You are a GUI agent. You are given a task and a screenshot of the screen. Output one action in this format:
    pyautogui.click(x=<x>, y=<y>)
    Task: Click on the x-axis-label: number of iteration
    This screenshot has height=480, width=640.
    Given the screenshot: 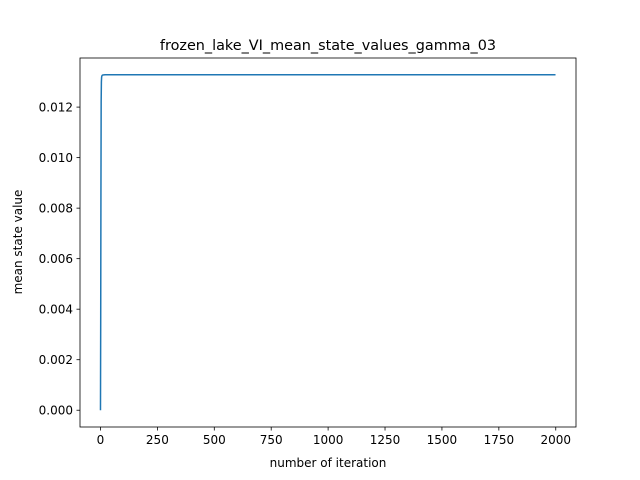 What is the action you would take?
    pyautogui.click(x=328, y=463)
    